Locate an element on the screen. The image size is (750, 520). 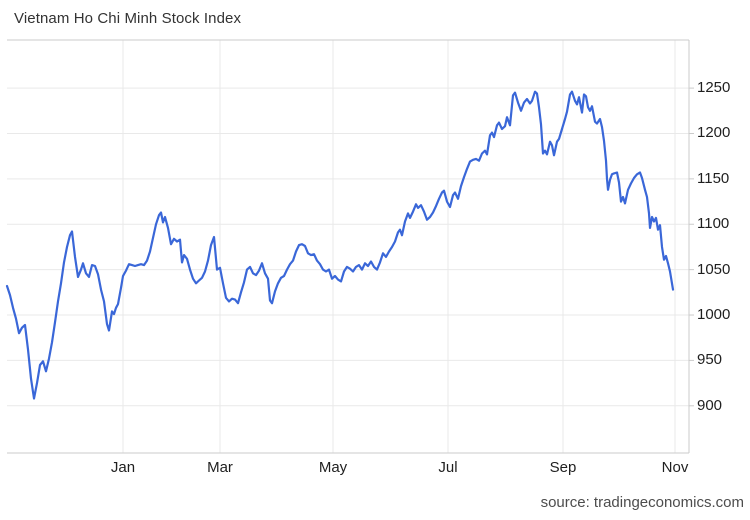
y-axis-label: 900 is located at coordinates (710, 405).